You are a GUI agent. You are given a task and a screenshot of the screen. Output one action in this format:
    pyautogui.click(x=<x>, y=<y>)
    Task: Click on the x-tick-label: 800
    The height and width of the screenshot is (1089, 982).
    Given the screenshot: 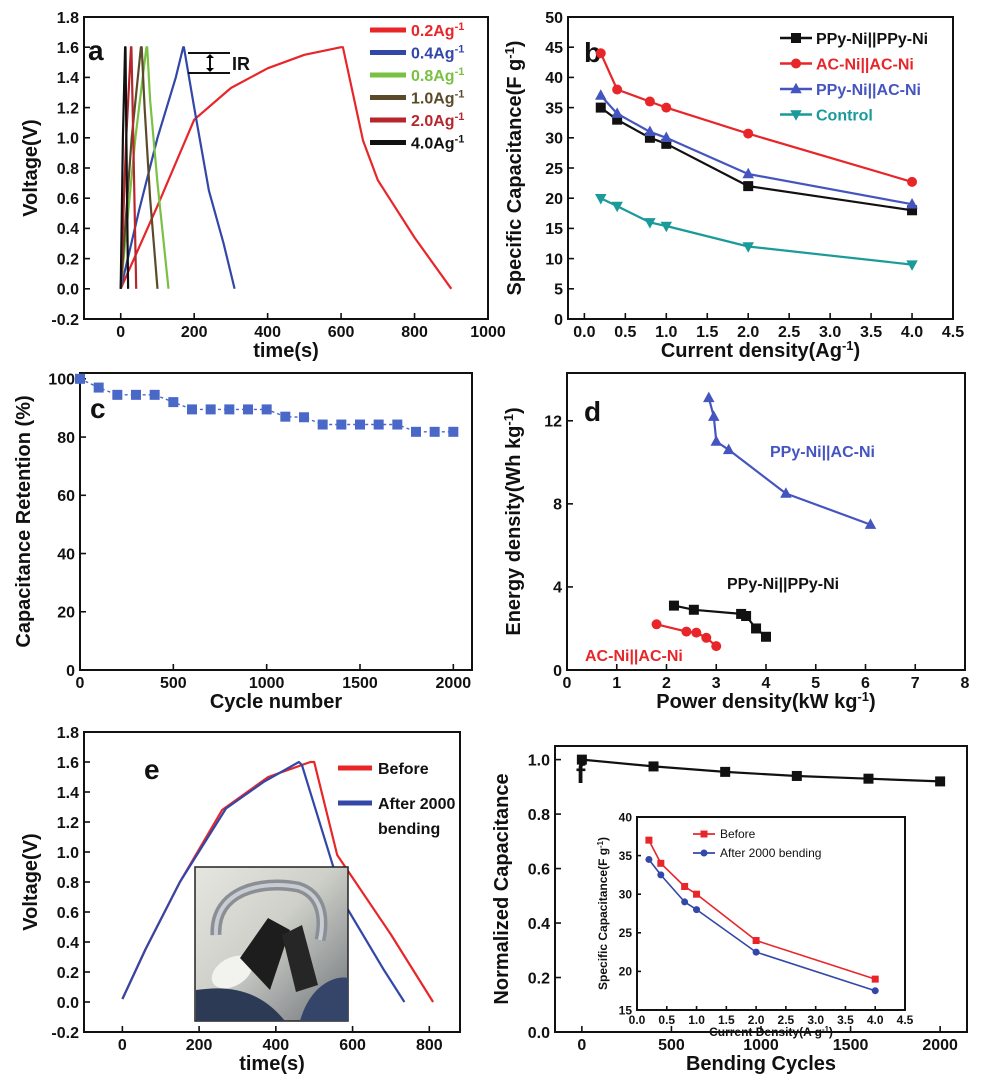 What is the action you would take?
    pyautogui.click(x=429, y=1045)
    